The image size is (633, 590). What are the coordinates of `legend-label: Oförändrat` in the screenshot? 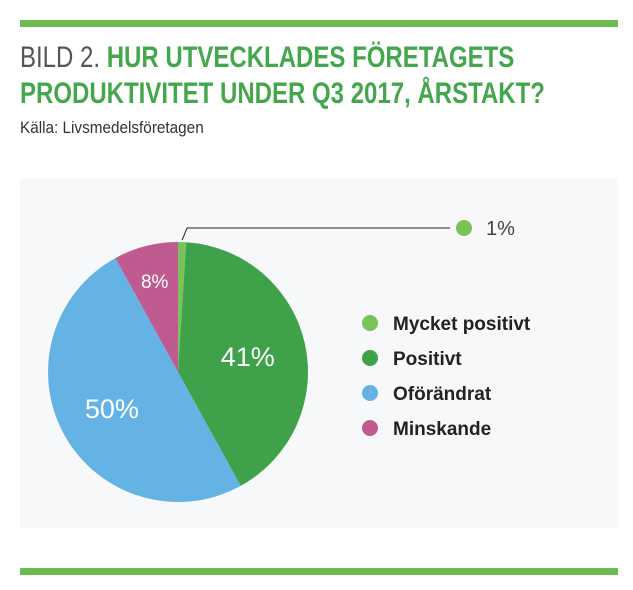 It's located at (442, 394).